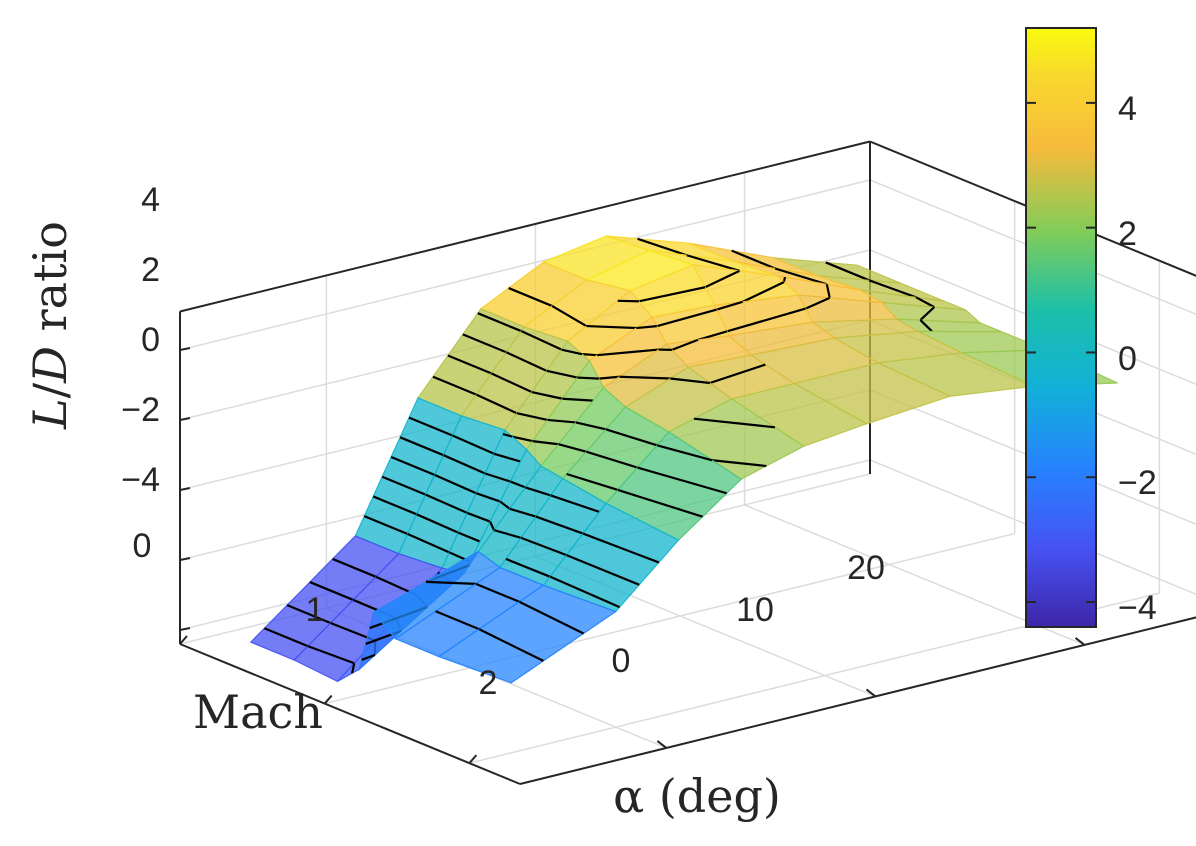 The image size is (1196, 846). I want to click on colorbar-tick-label: −4, so click(1137, 608).